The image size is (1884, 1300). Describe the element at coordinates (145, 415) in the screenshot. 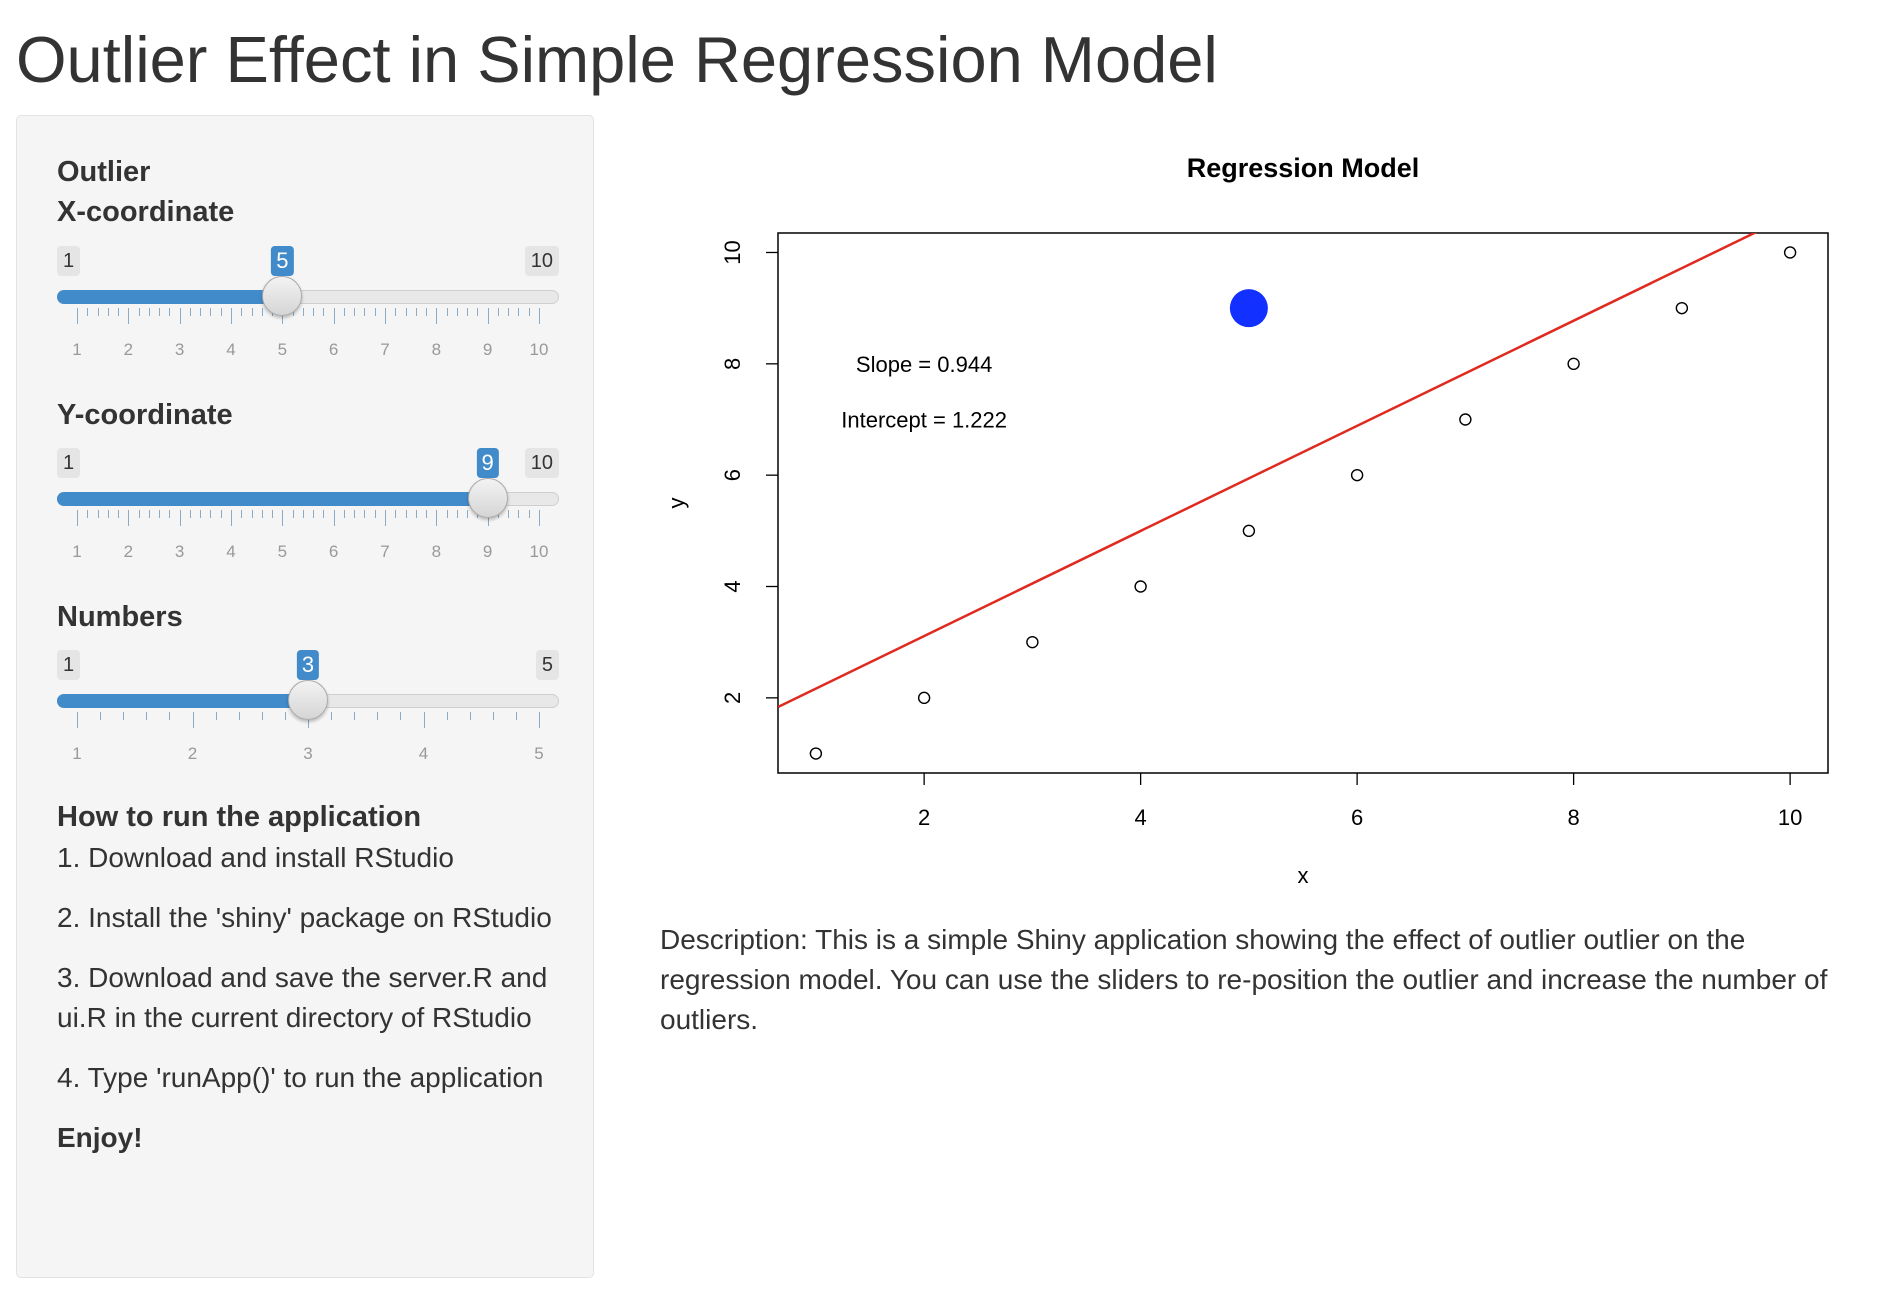

I see `y-coordinate-label: Y-coordinate` at that location.